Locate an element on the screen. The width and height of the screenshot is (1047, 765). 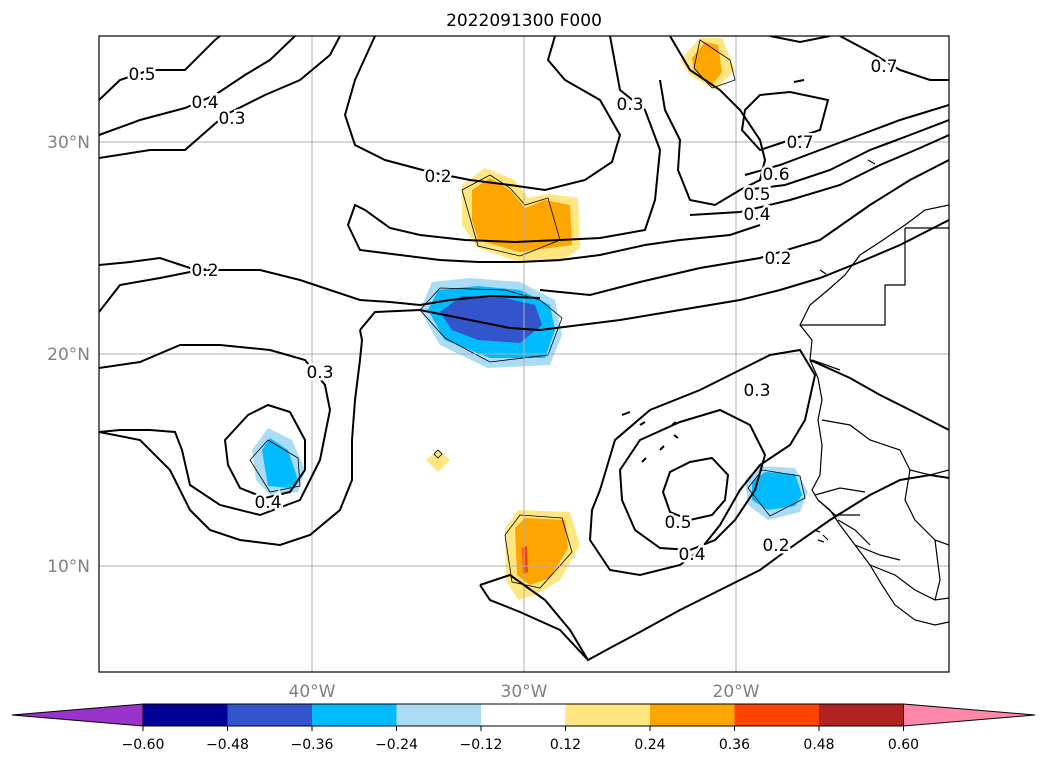
thin-contour-f is located at coordinates (714, 64).